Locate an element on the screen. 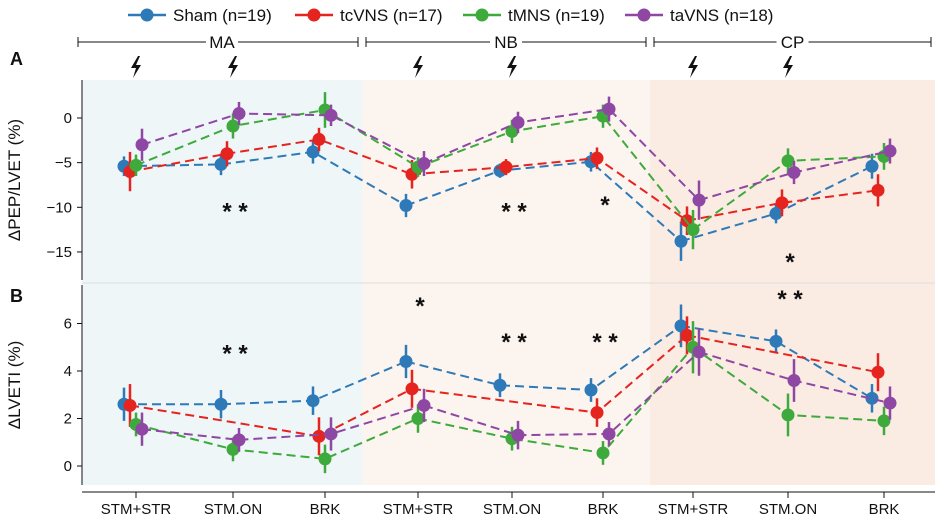 This screenshot has width=935, height=519. phase-label: CP is located at coordinates (793, 42).